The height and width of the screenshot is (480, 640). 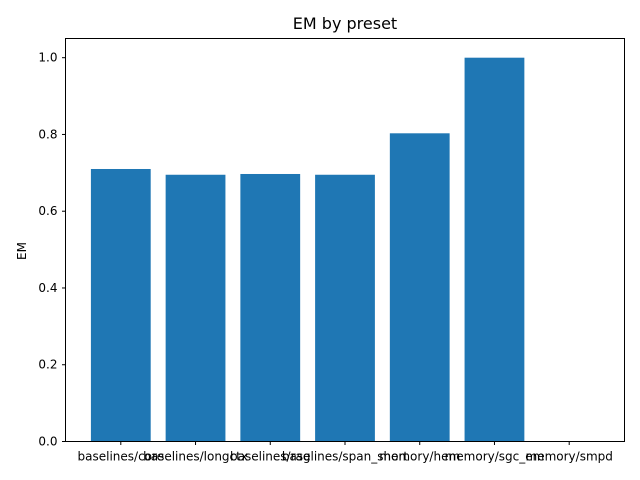 What do you see at coordinates (345, 23) in the screenshot?
I see `chart-title: EM by preset` at bounding box center [345, 23].